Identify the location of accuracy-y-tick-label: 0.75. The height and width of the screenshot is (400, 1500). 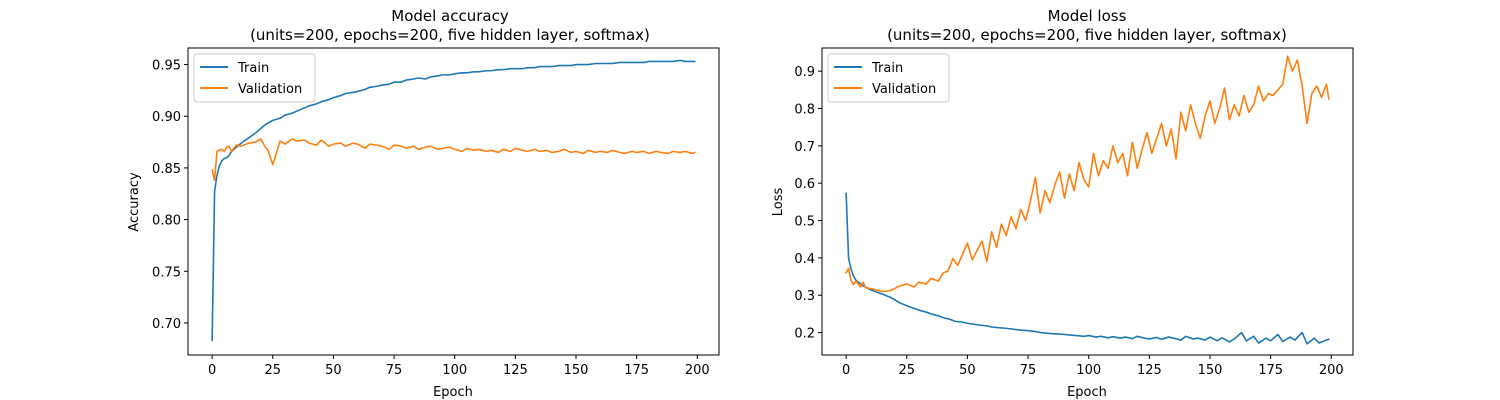
(166, 272).